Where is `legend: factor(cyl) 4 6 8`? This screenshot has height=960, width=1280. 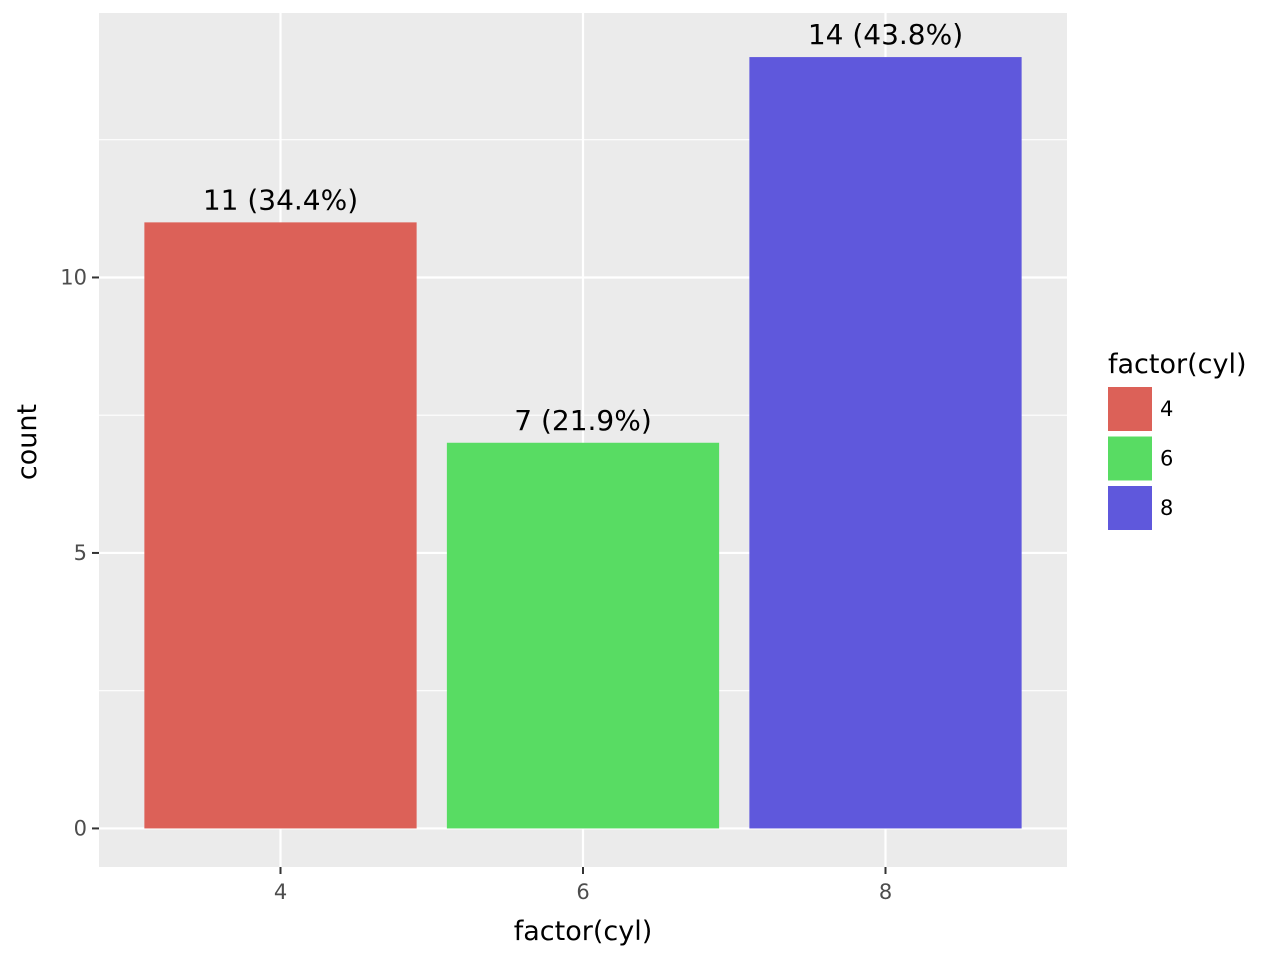 legend: factor(cyl) 4 6 8 is located at coordinates (1177, 439).